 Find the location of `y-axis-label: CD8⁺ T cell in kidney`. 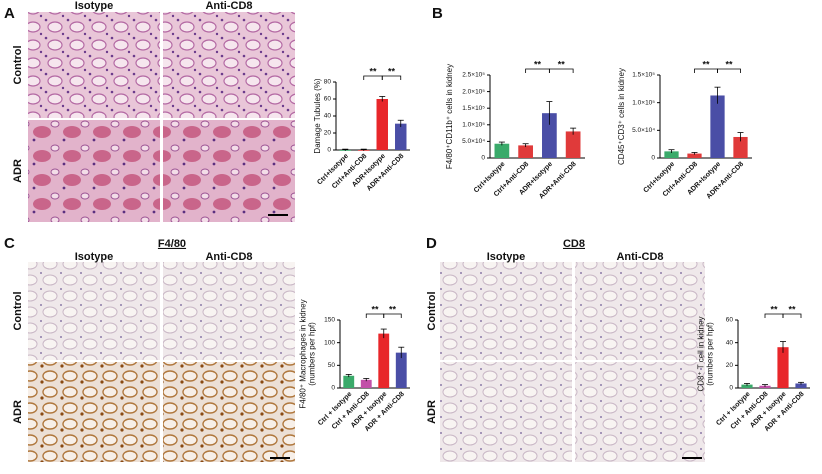

y-axis-label: CD8⁺ T cell in kidney is located at coordinates (701, 353).